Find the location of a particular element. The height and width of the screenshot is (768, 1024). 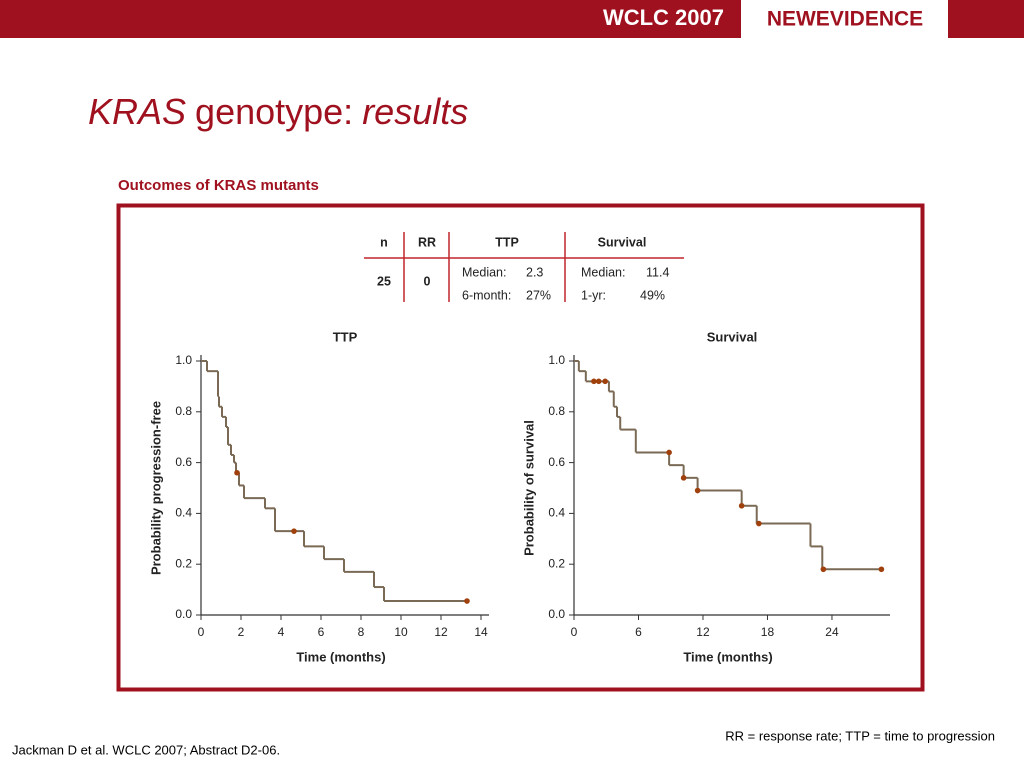

title-middle: genotype: is located at coordinates (274, 111).